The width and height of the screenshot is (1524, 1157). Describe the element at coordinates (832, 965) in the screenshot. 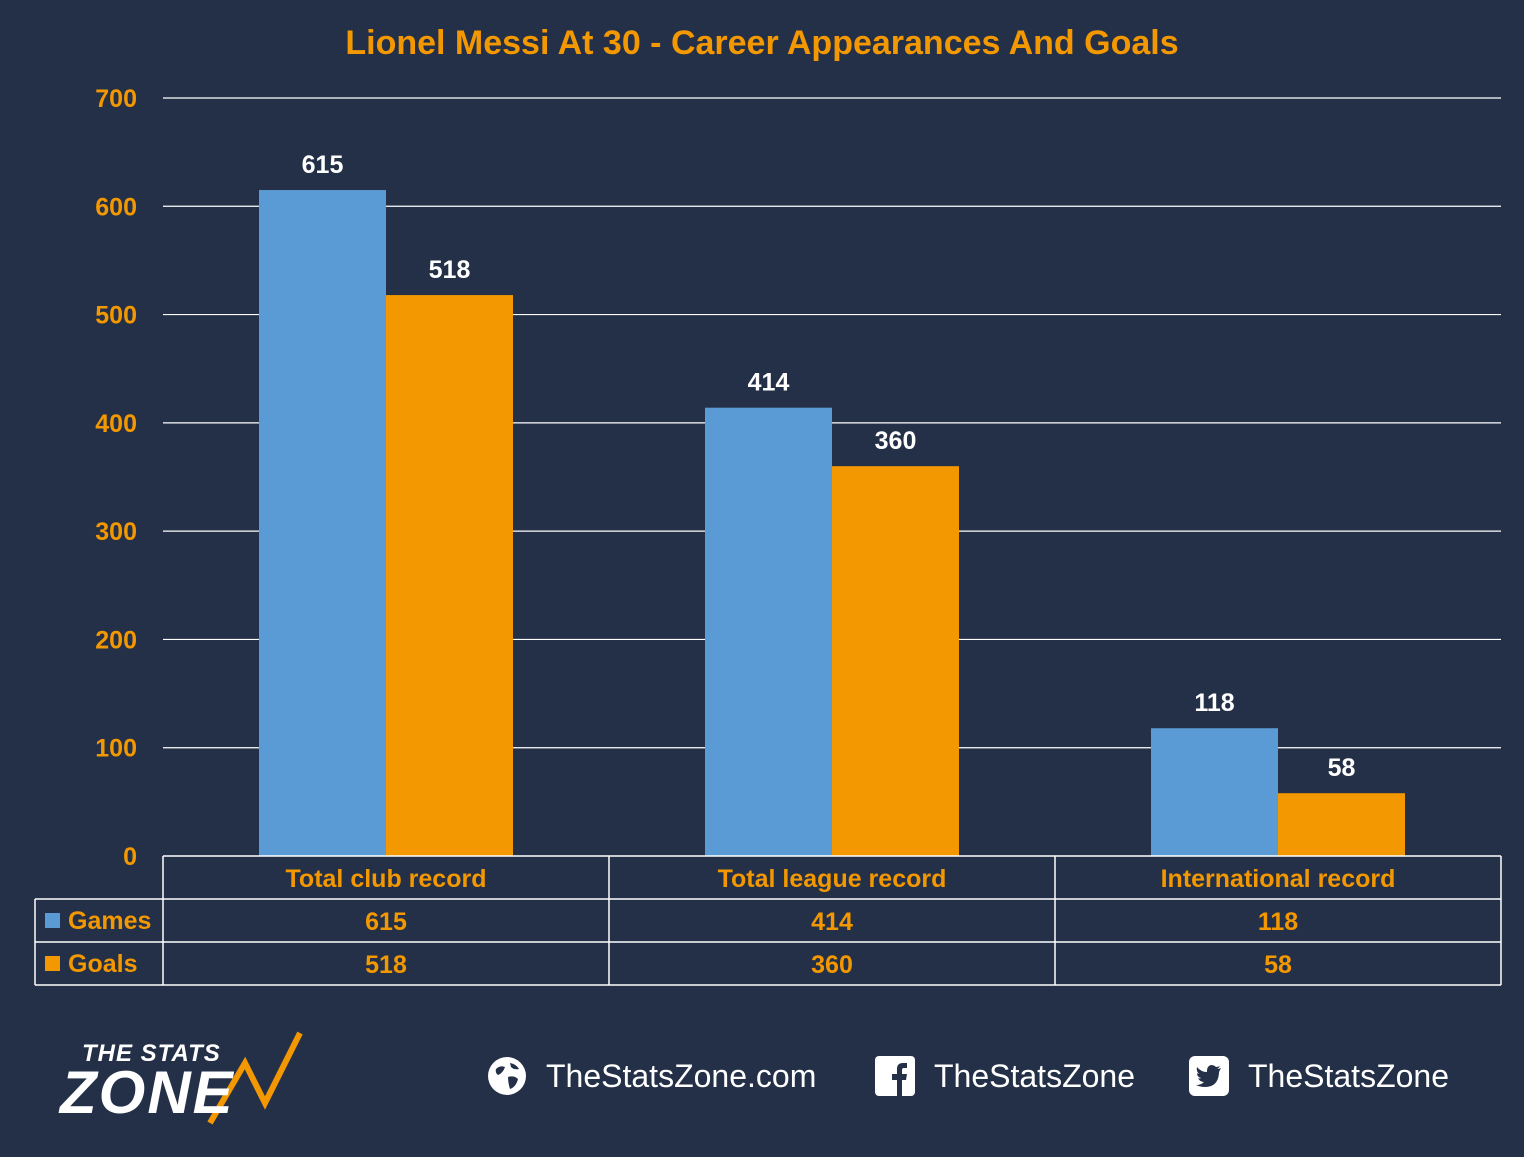

I see `table-cell: 360` at that location.